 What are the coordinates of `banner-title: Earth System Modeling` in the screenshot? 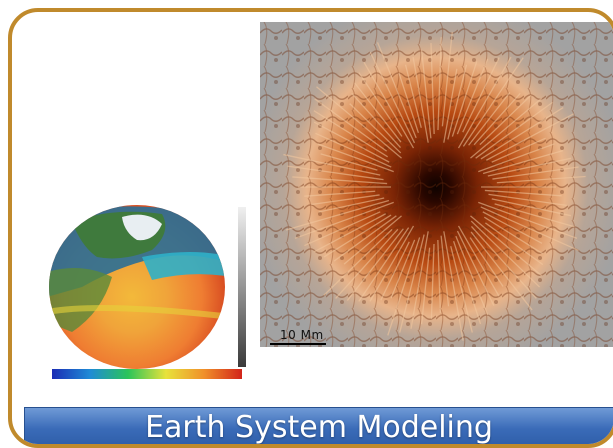 It's located at (319, 427).